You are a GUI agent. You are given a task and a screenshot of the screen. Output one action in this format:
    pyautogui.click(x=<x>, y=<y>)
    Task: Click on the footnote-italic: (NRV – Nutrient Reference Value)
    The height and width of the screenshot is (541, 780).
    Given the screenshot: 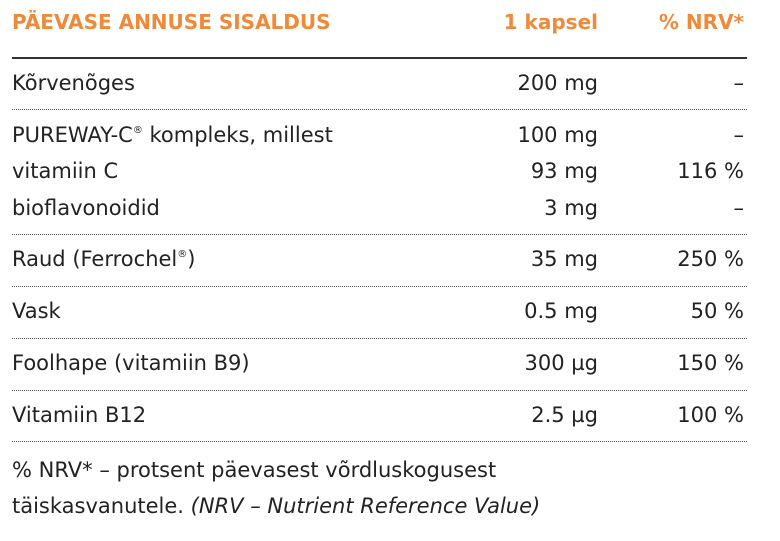 What is the action you would take?
    pyautogui.click(x=365, y=506)
    